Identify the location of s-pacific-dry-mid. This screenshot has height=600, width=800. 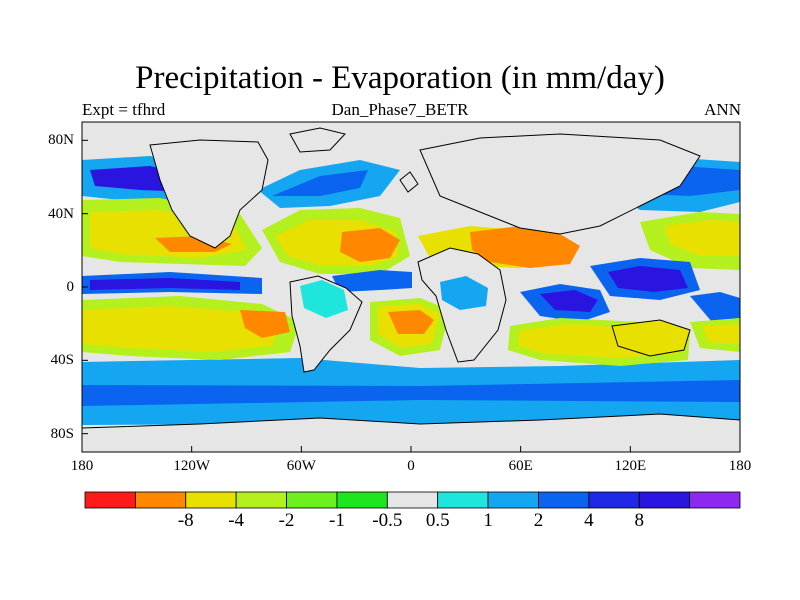
(181, 329).